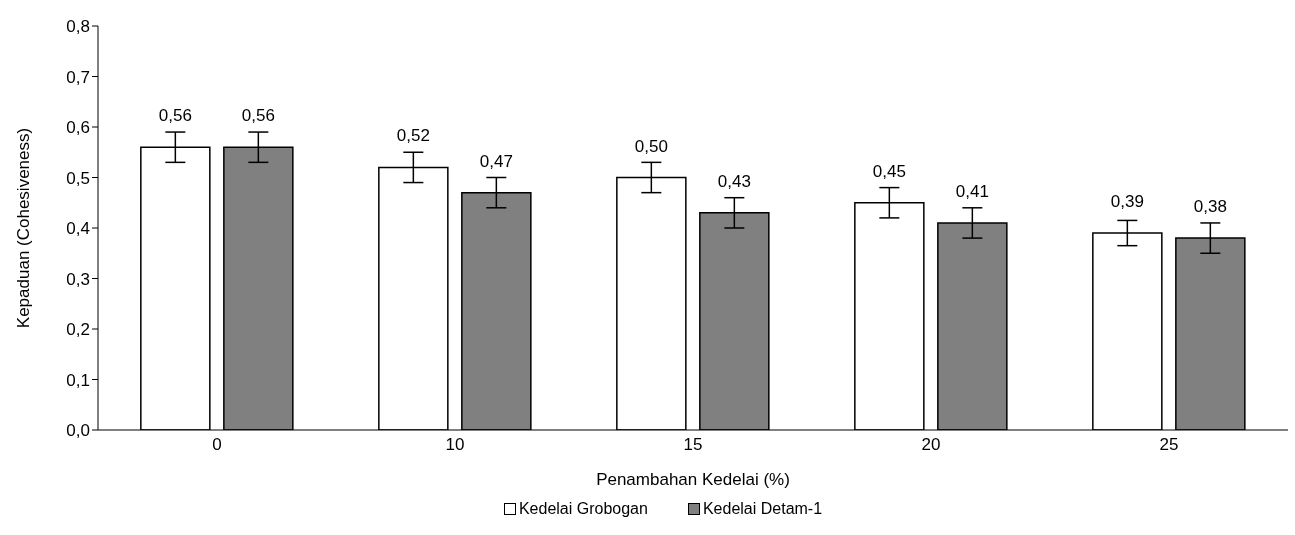 The height and width of the screenshot is (535, 1295). I want to click on data-label: 0,38, so click(1210, 207).